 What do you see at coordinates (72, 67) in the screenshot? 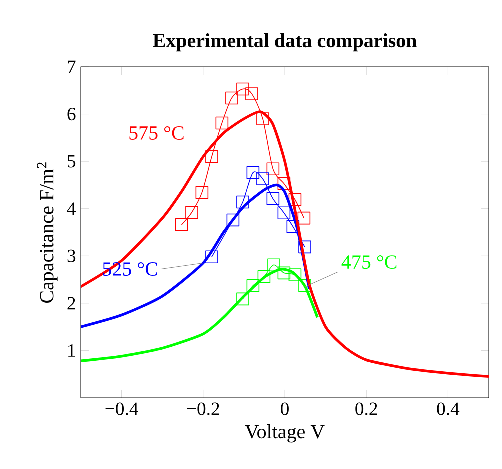
I see `y-tick-label: 7` at bounding box center [72, 67].